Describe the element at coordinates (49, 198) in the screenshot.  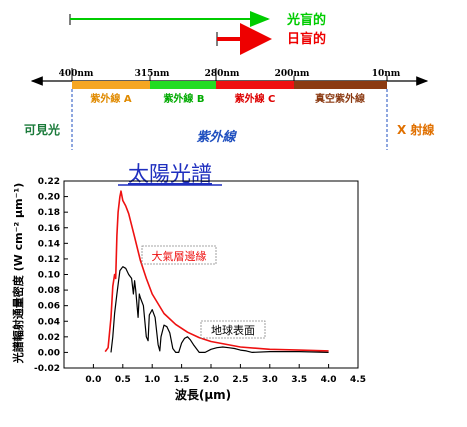
I see `y-tick-label: 0.20` at that location.